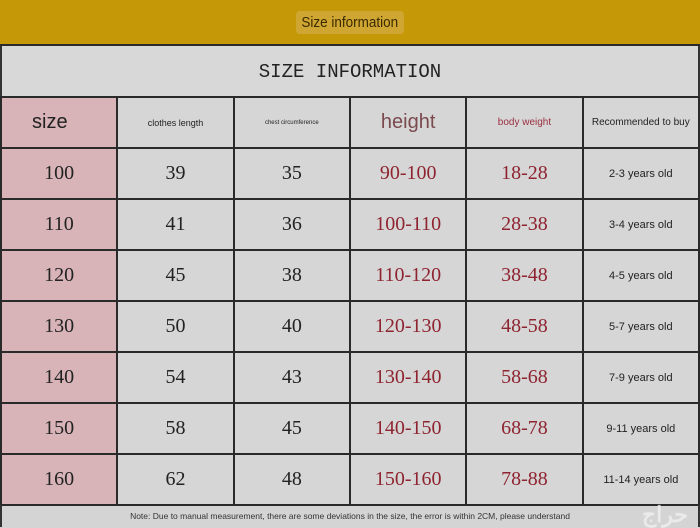  I want to click on cell-chest: 36, so click(291, 224).